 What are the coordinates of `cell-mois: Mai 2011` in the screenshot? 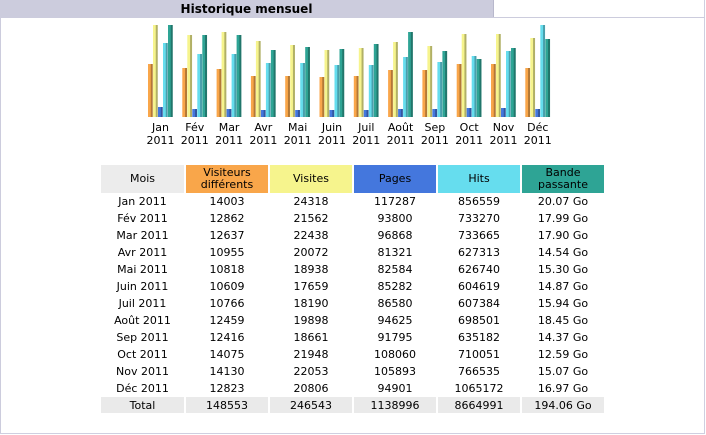 It's located at (142, 269).